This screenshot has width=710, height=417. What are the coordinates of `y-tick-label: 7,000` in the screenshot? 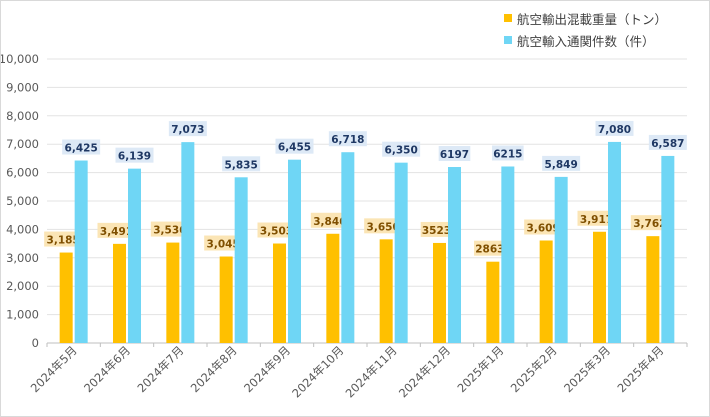 It's located at (22, 144).